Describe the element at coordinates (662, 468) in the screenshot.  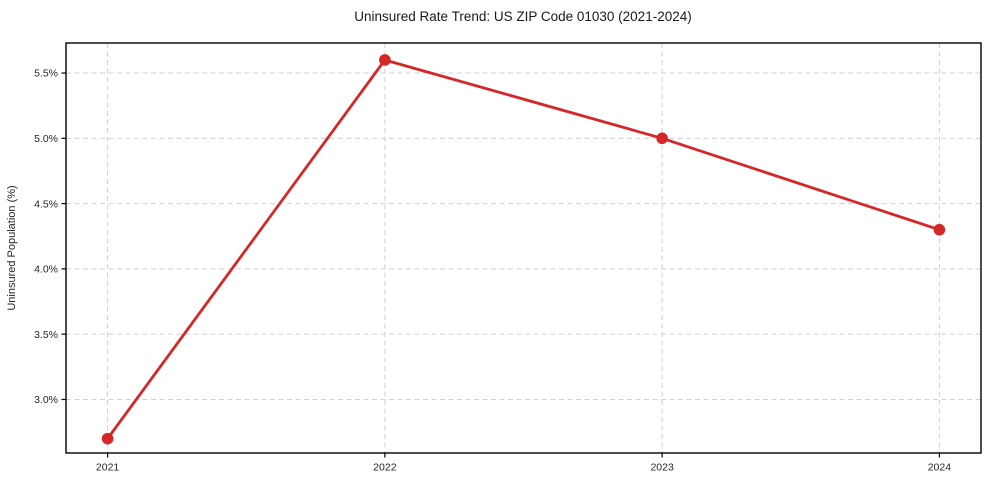
I see `x-tick-label: 2023` at that location.